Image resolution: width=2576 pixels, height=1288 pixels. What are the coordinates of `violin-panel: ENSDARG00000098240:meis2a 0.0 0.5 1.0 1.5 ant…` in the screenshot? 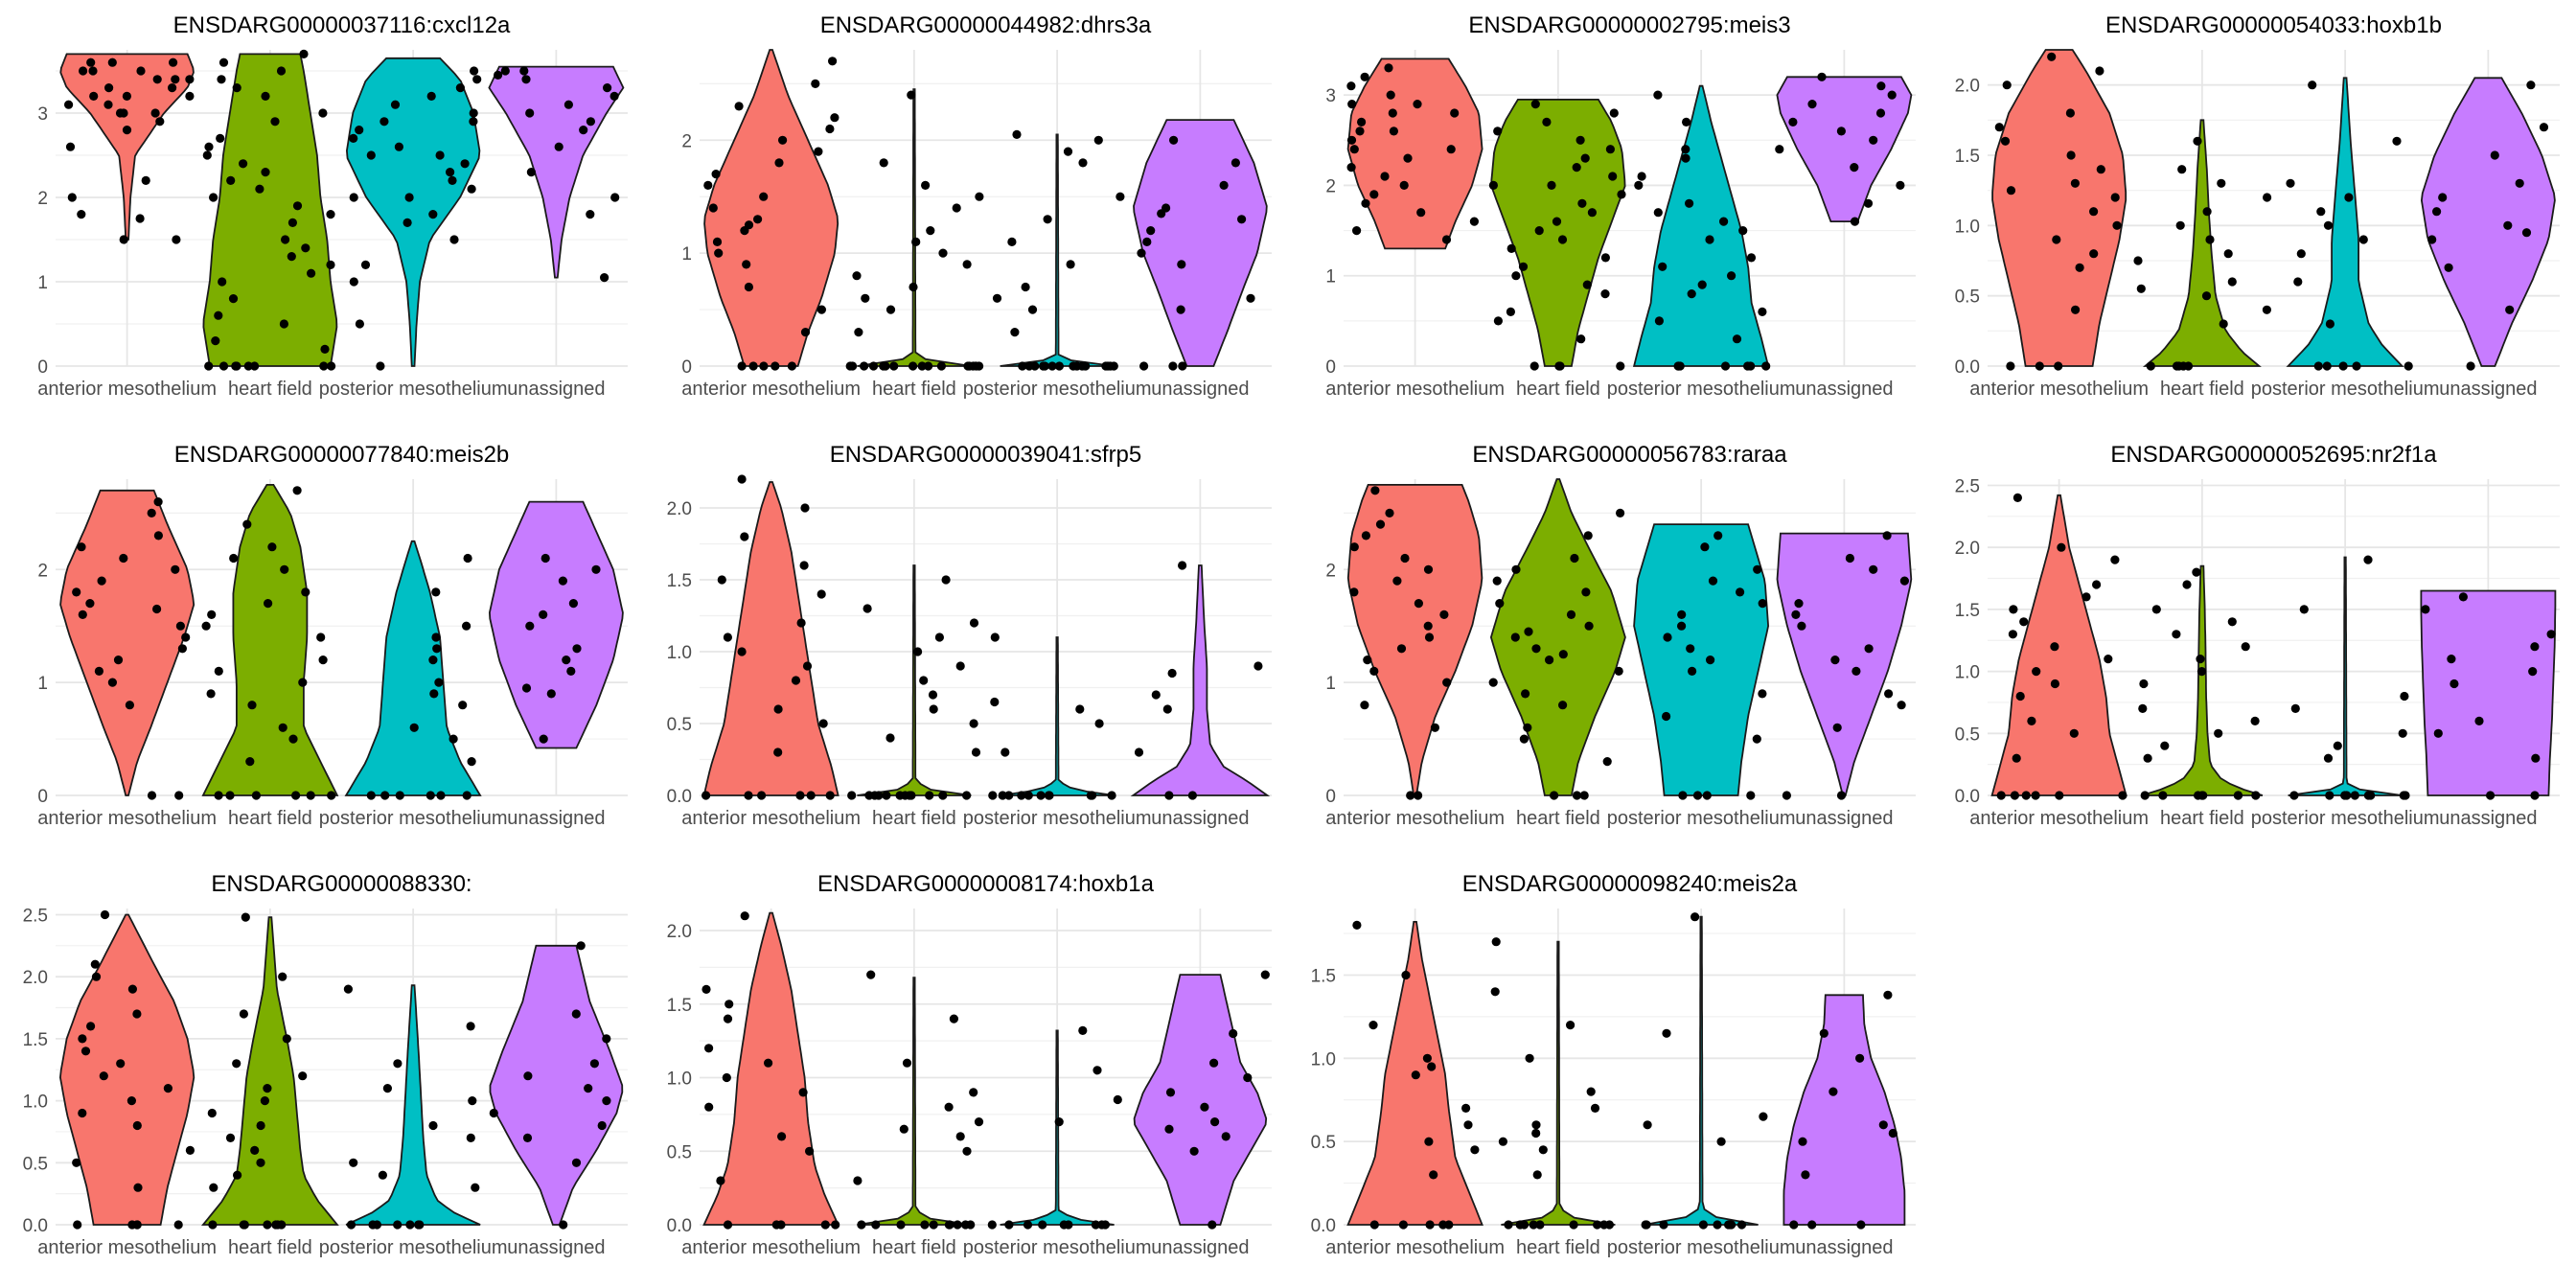 It's located at (1610, 1073).